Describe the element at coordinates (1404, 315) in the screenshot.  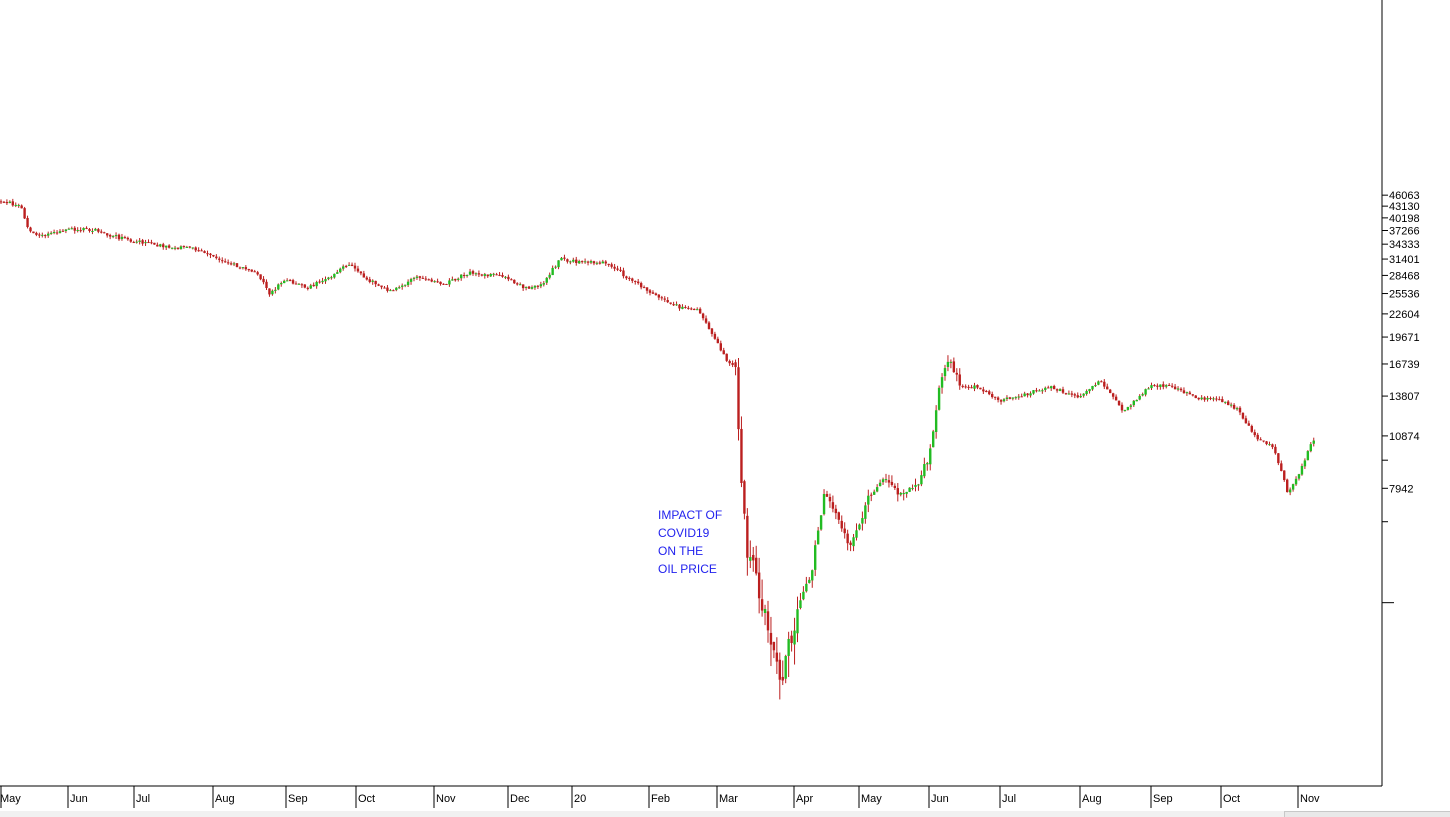
I see `y-tick-label: 22604` at that location.